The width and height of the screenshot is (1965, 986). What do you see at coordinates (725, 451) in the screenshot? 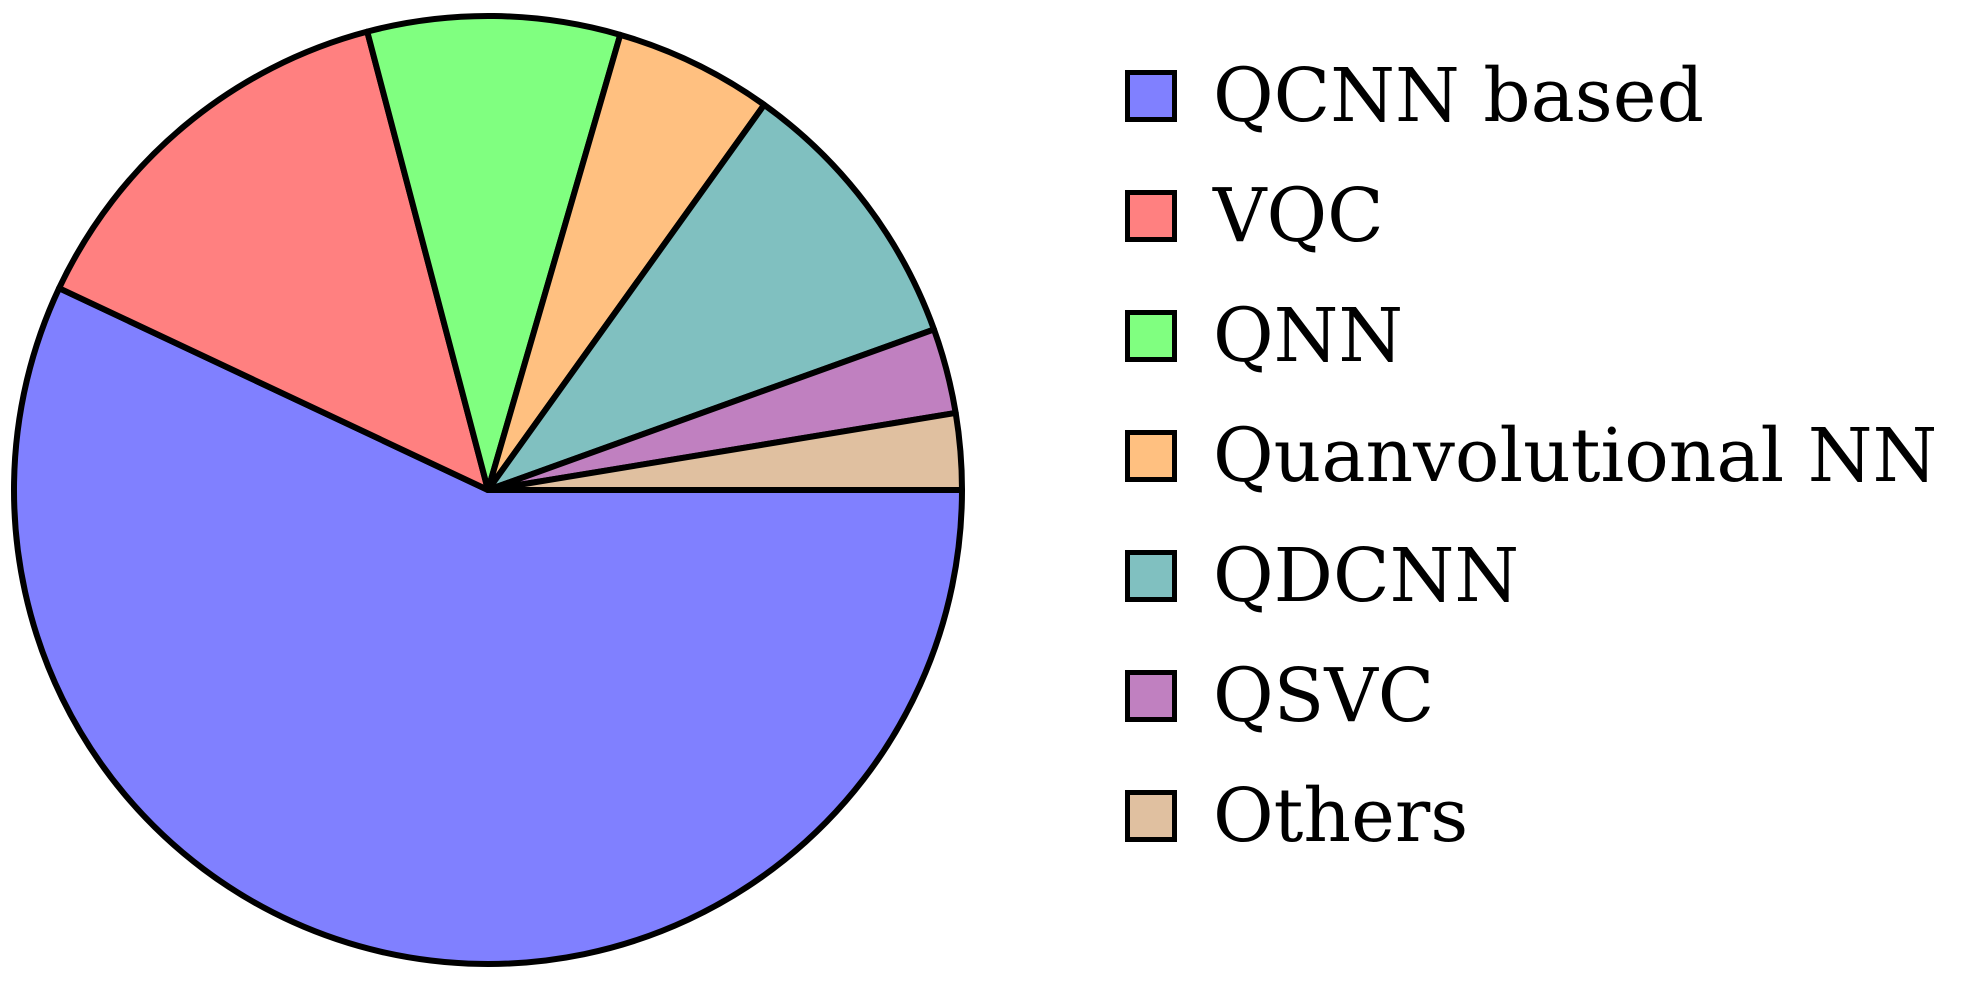
I see `pie-slice-others` at bounding box center [725, 451].